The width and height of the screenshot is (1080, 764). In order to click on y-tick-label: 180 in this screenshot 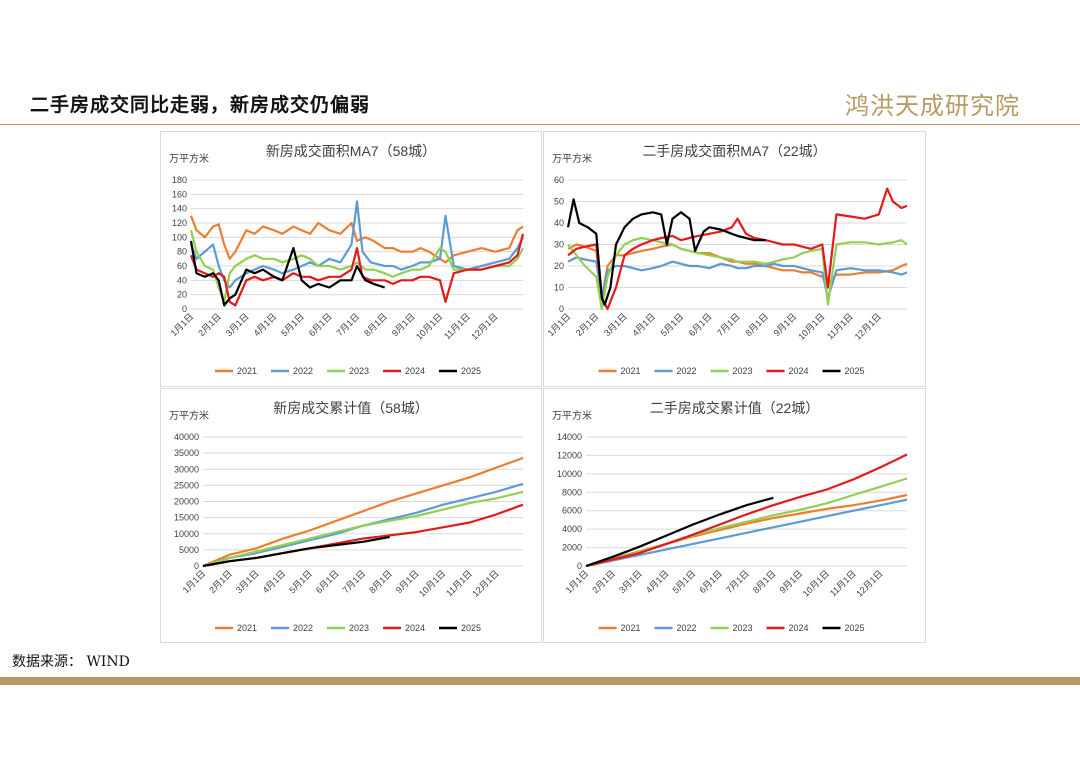, I will do `click(179, 180)`.